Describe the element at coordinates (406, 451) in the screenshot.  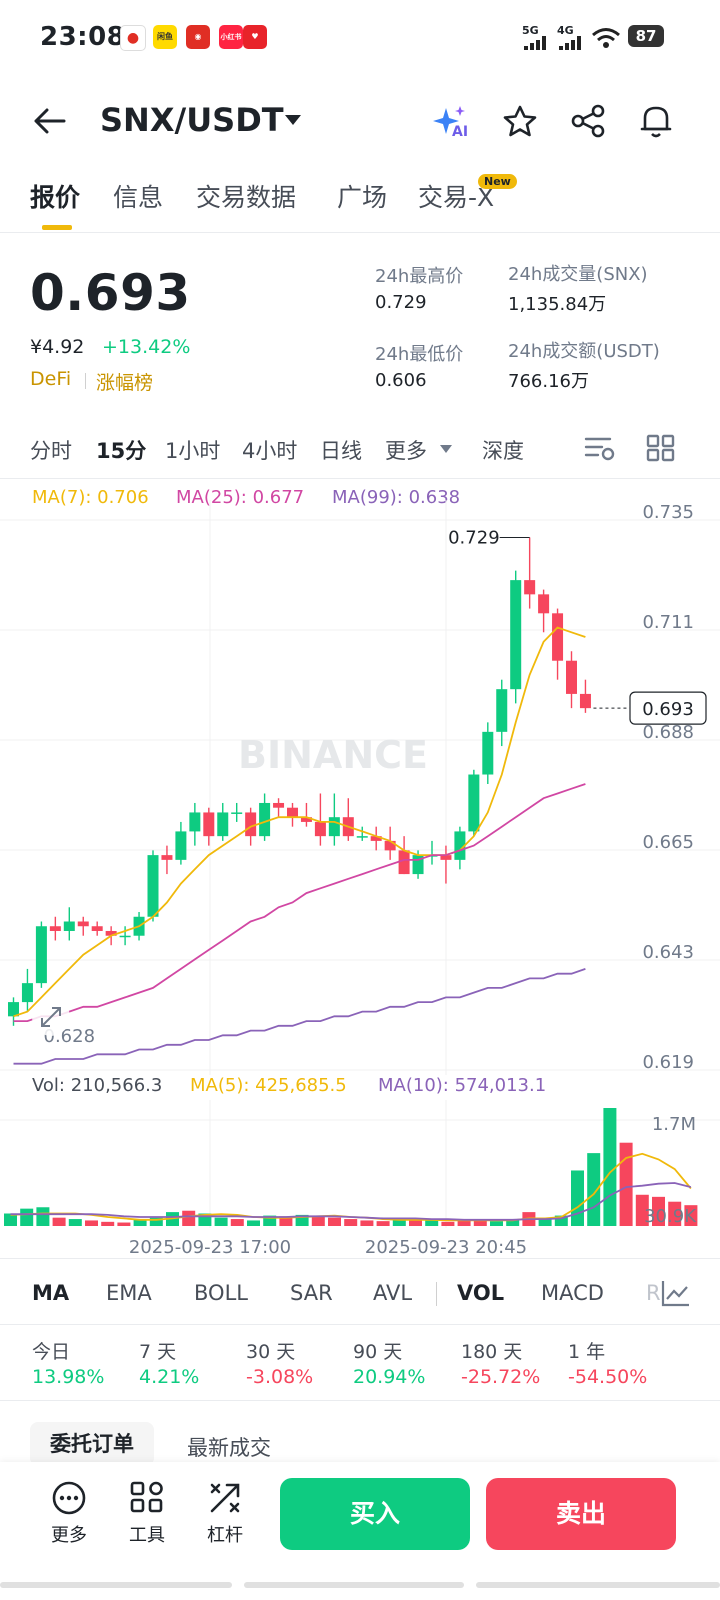
I see `interval-more: 更多` at that location.